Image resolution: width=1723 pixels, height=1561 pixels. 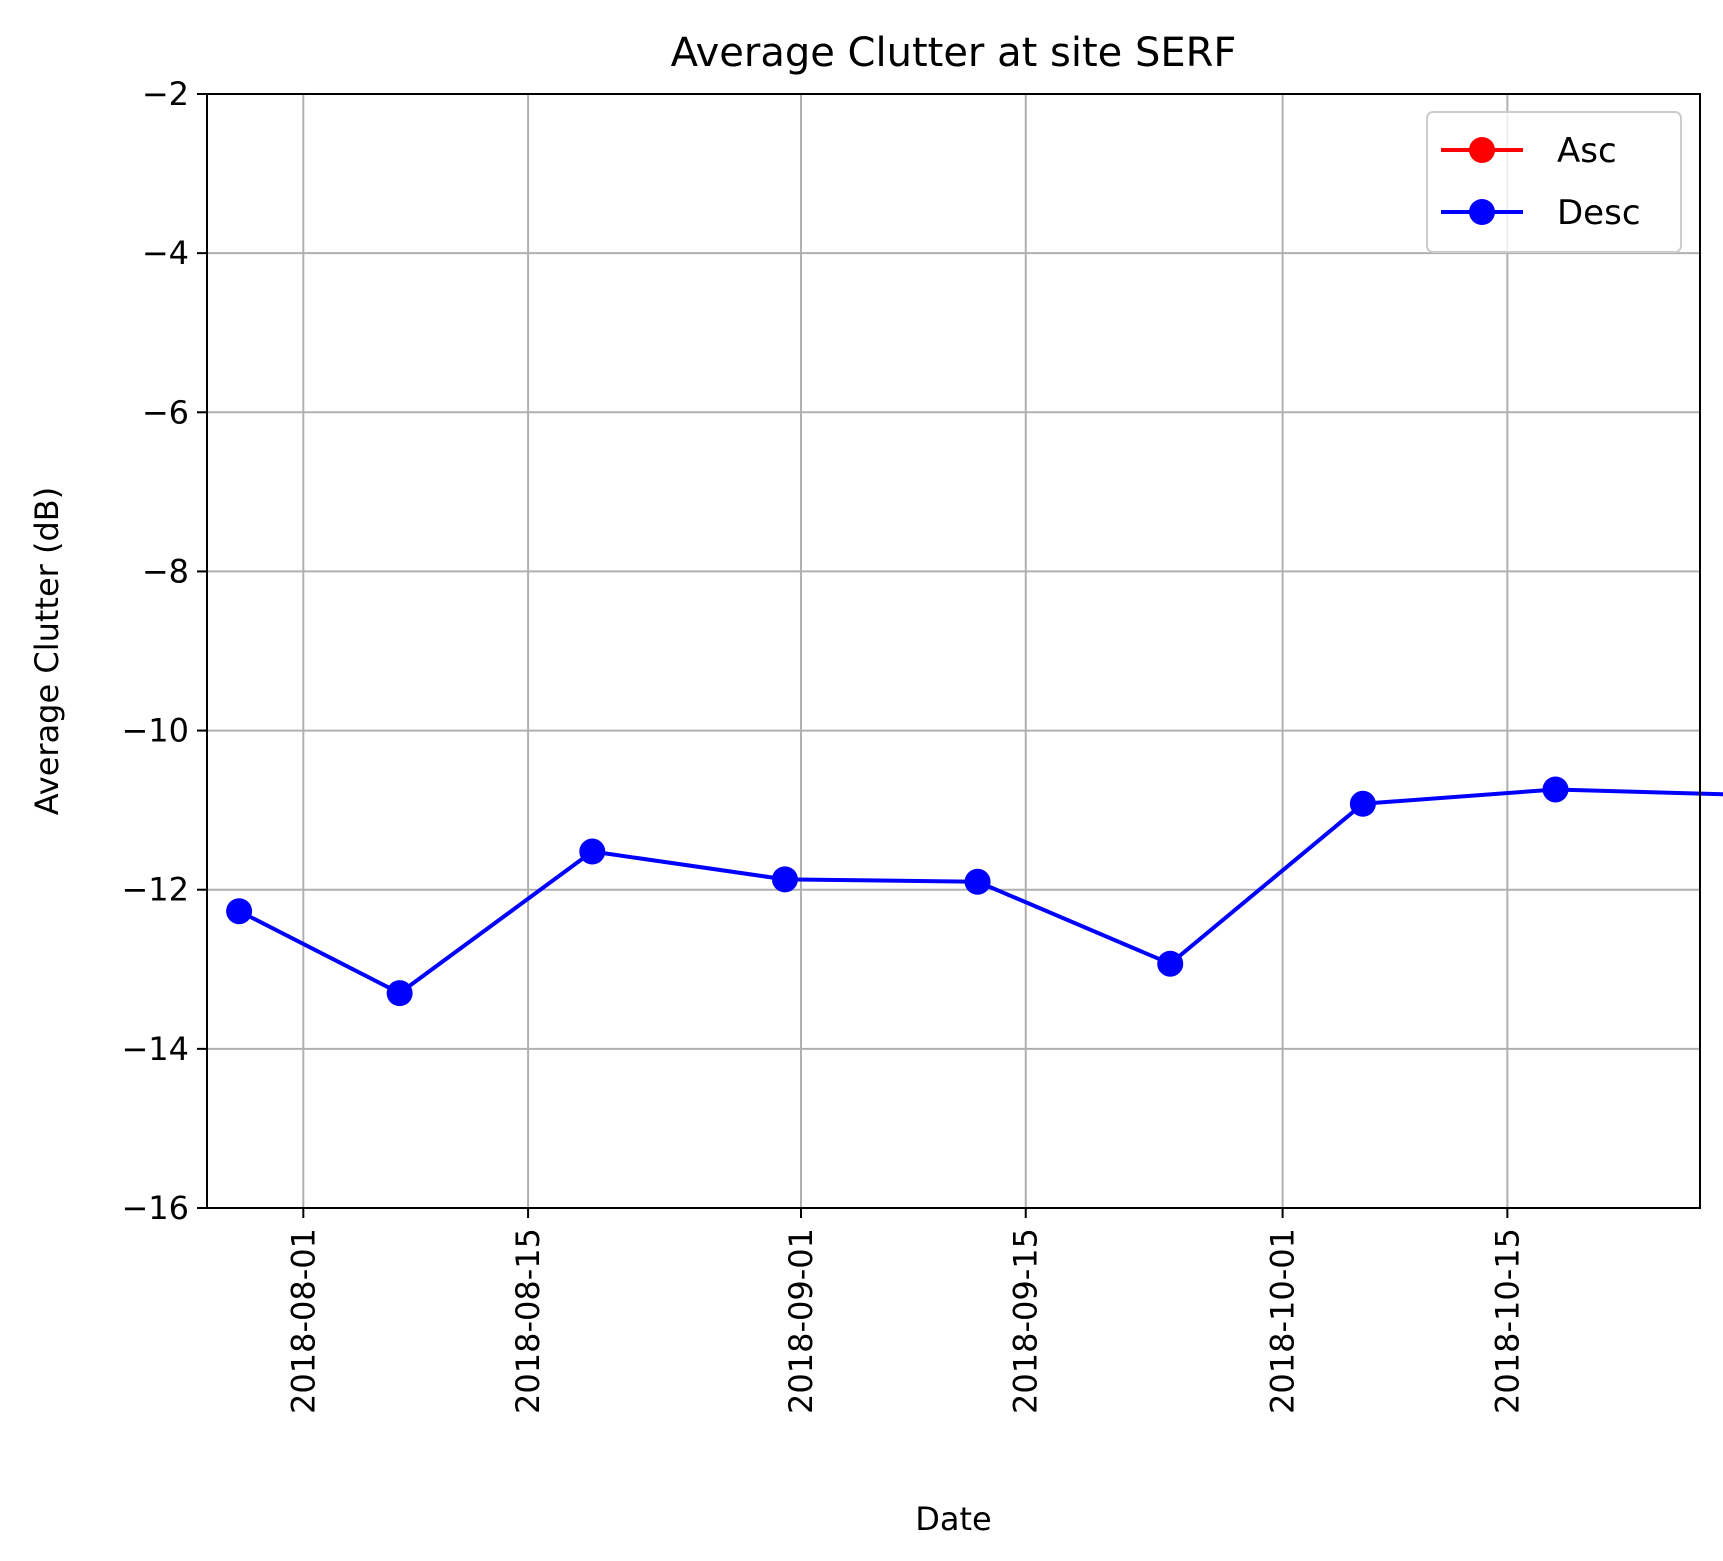 I want to click on y-axis-label: Average Clutter (dB), so click(x=47, y=651).